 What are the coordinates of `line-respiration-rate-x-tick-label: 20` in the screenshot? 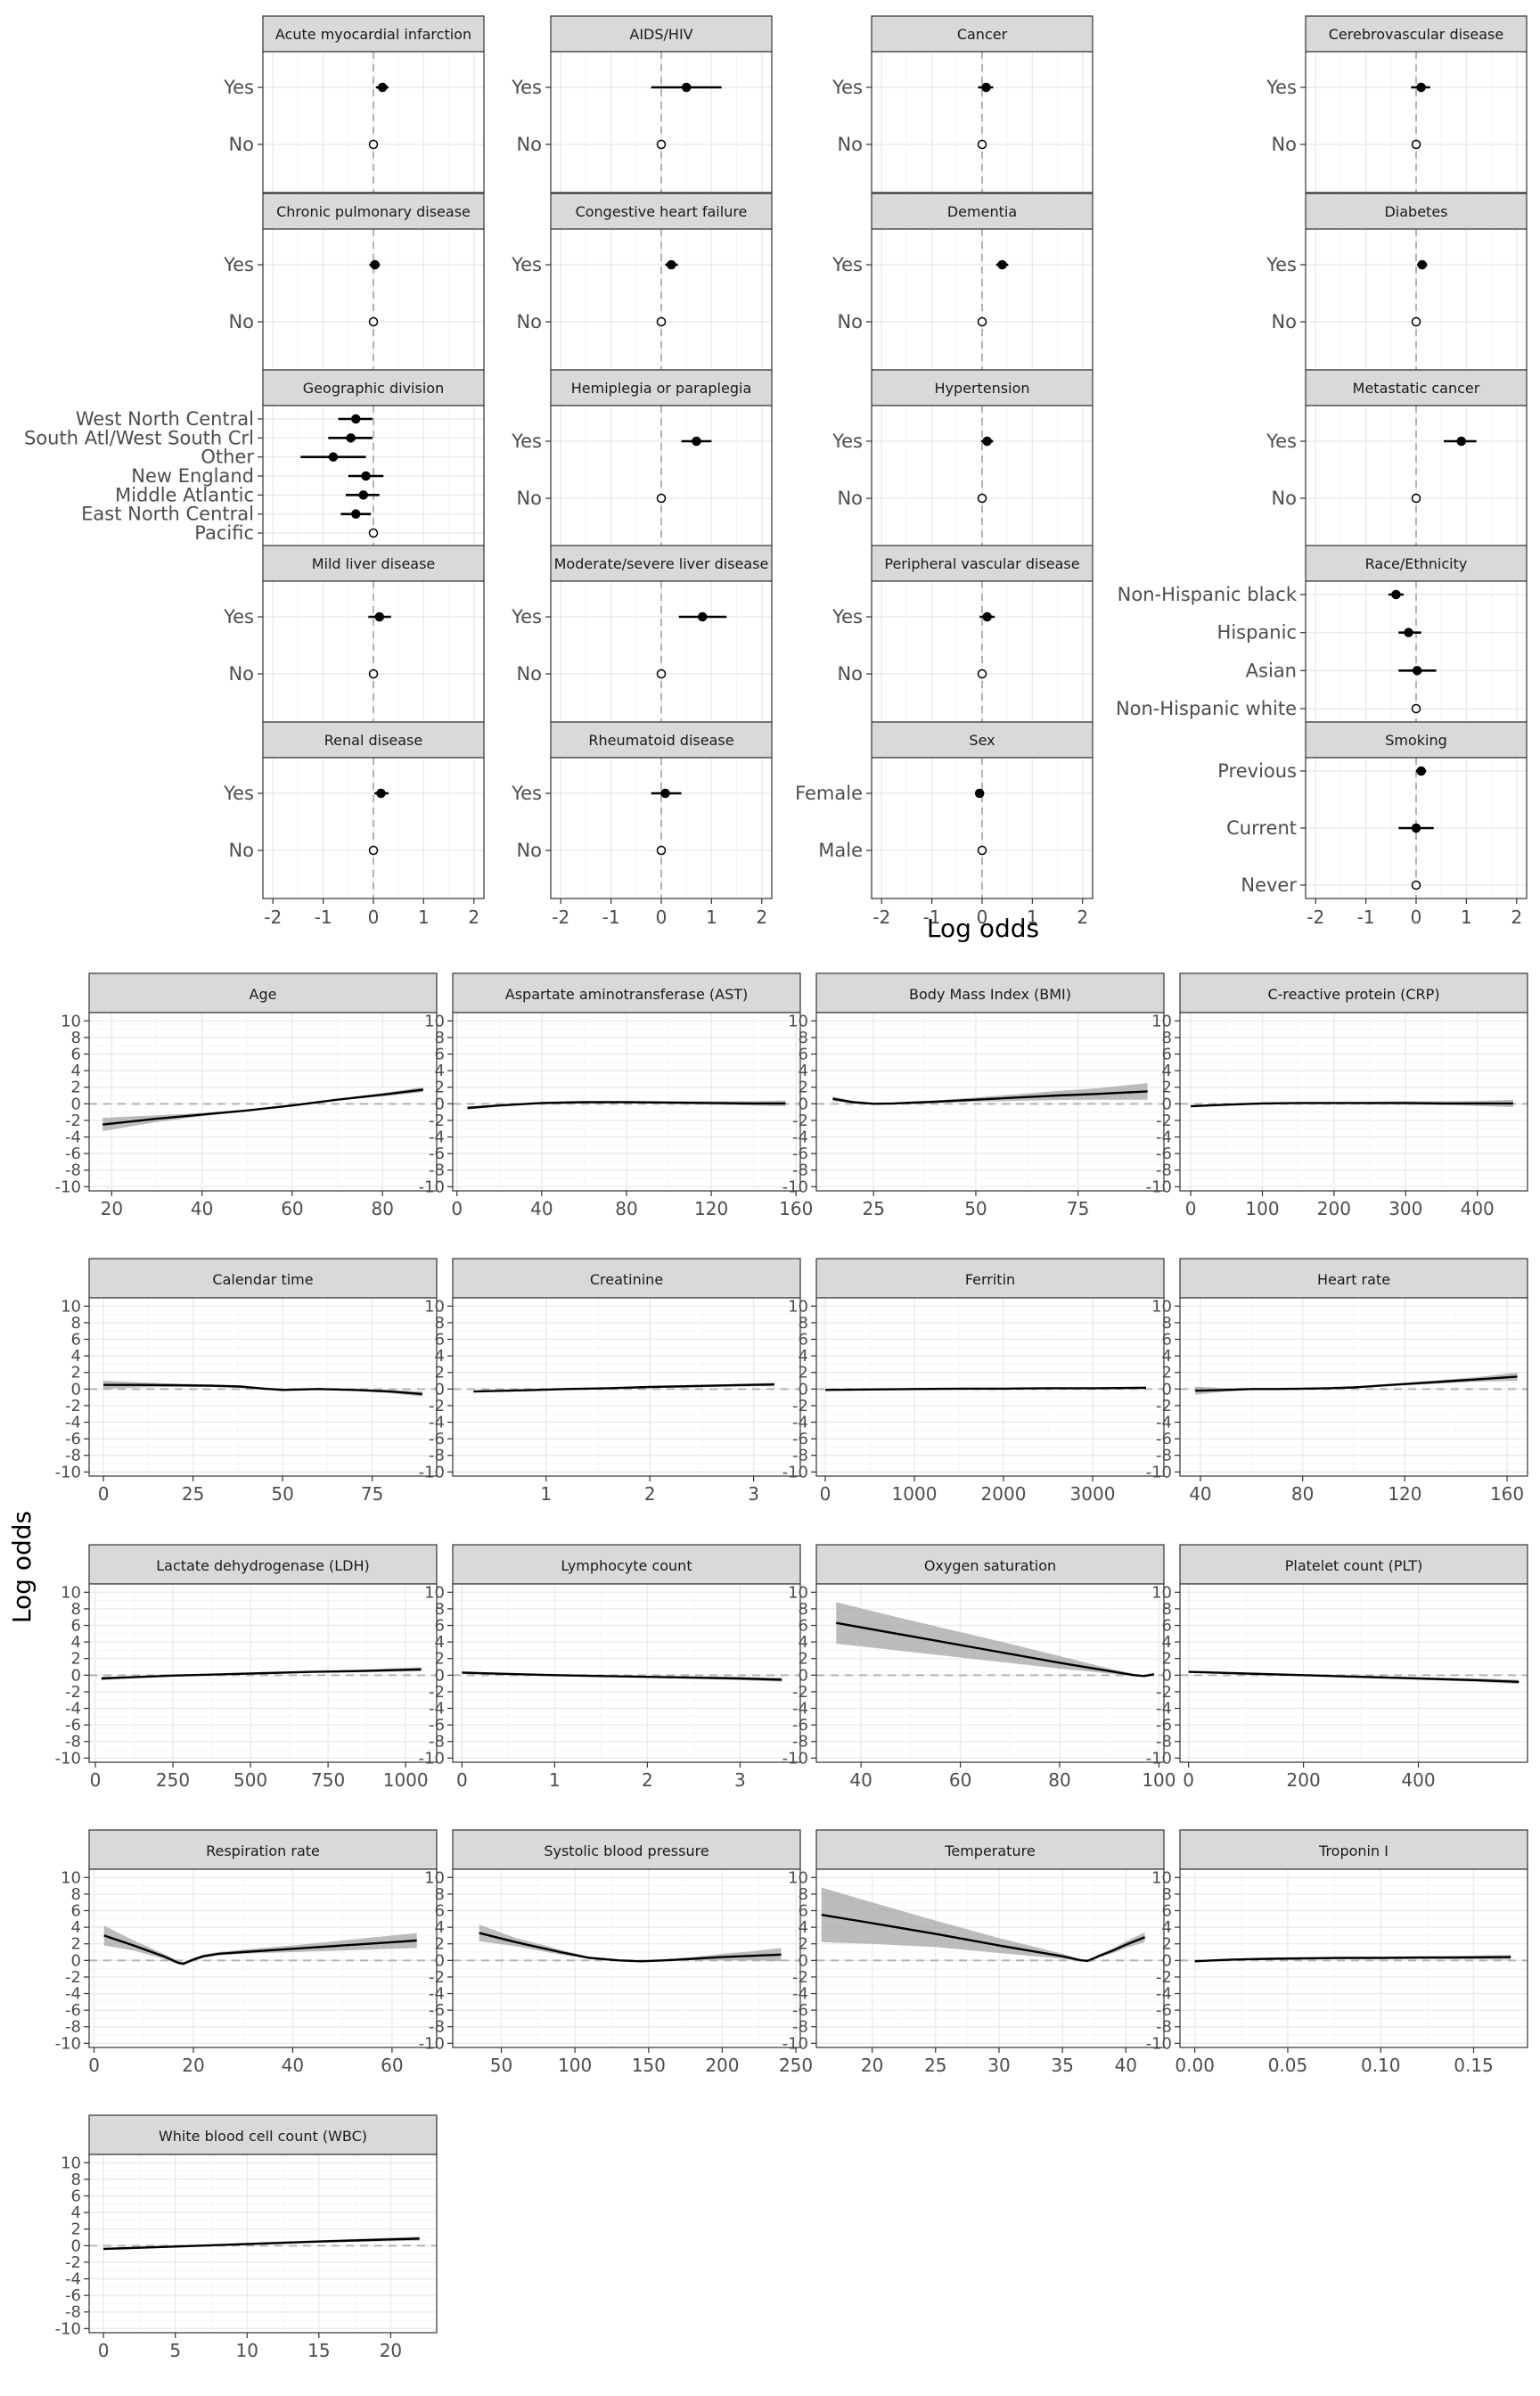 It's located at (193, 2065).